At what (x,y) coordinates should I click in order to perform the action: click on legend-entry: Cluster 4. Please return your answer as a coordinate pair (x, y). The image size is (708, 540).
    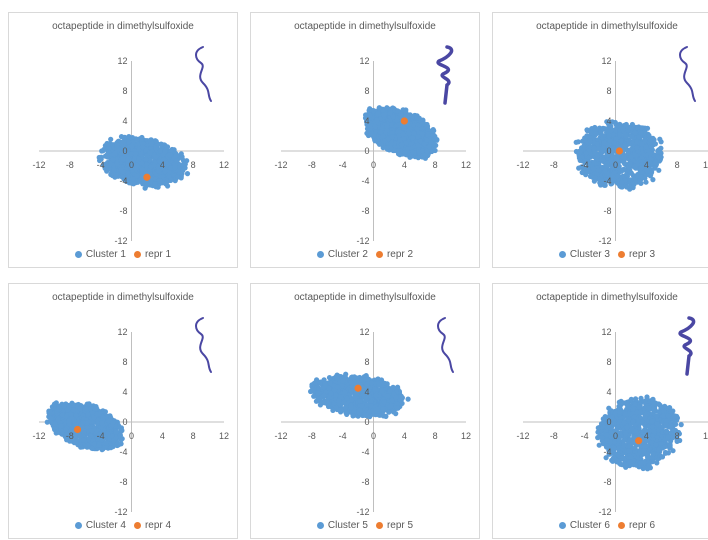
    Looking at the image, I should click on (100, 525).